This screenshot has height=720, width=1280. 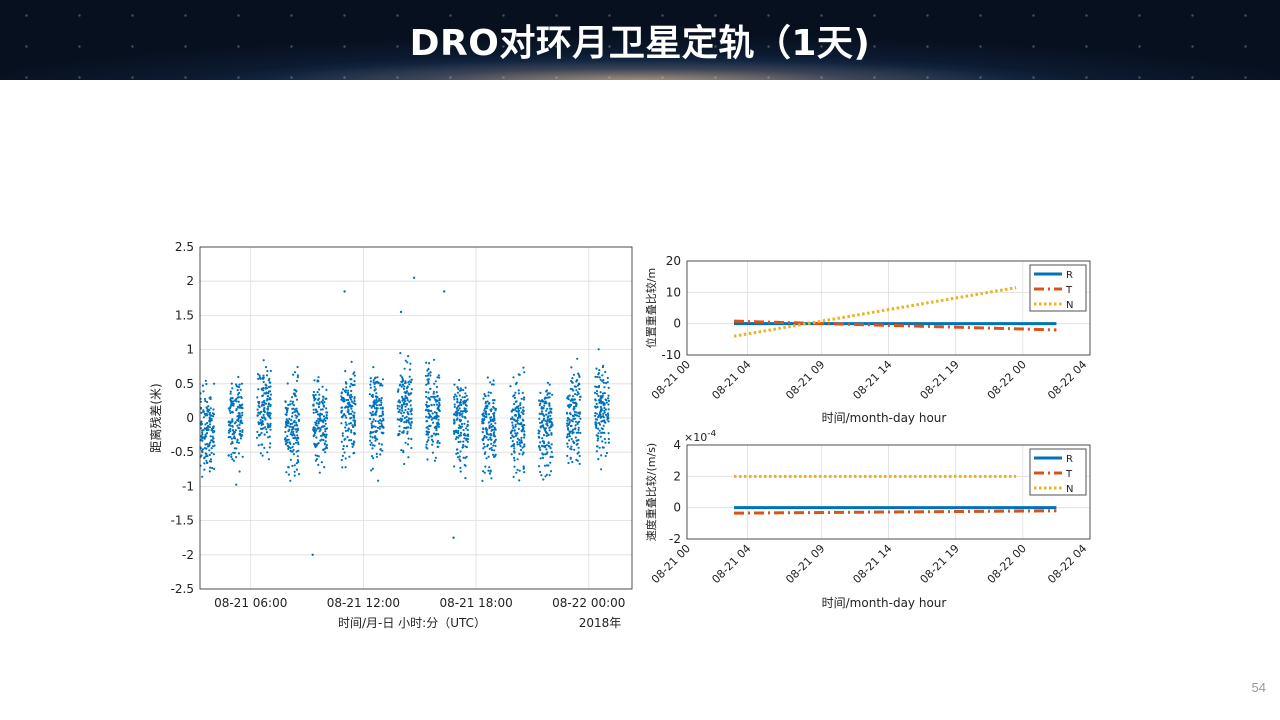 I want to click on banner-earth-glow, so click(x=640, y=70).